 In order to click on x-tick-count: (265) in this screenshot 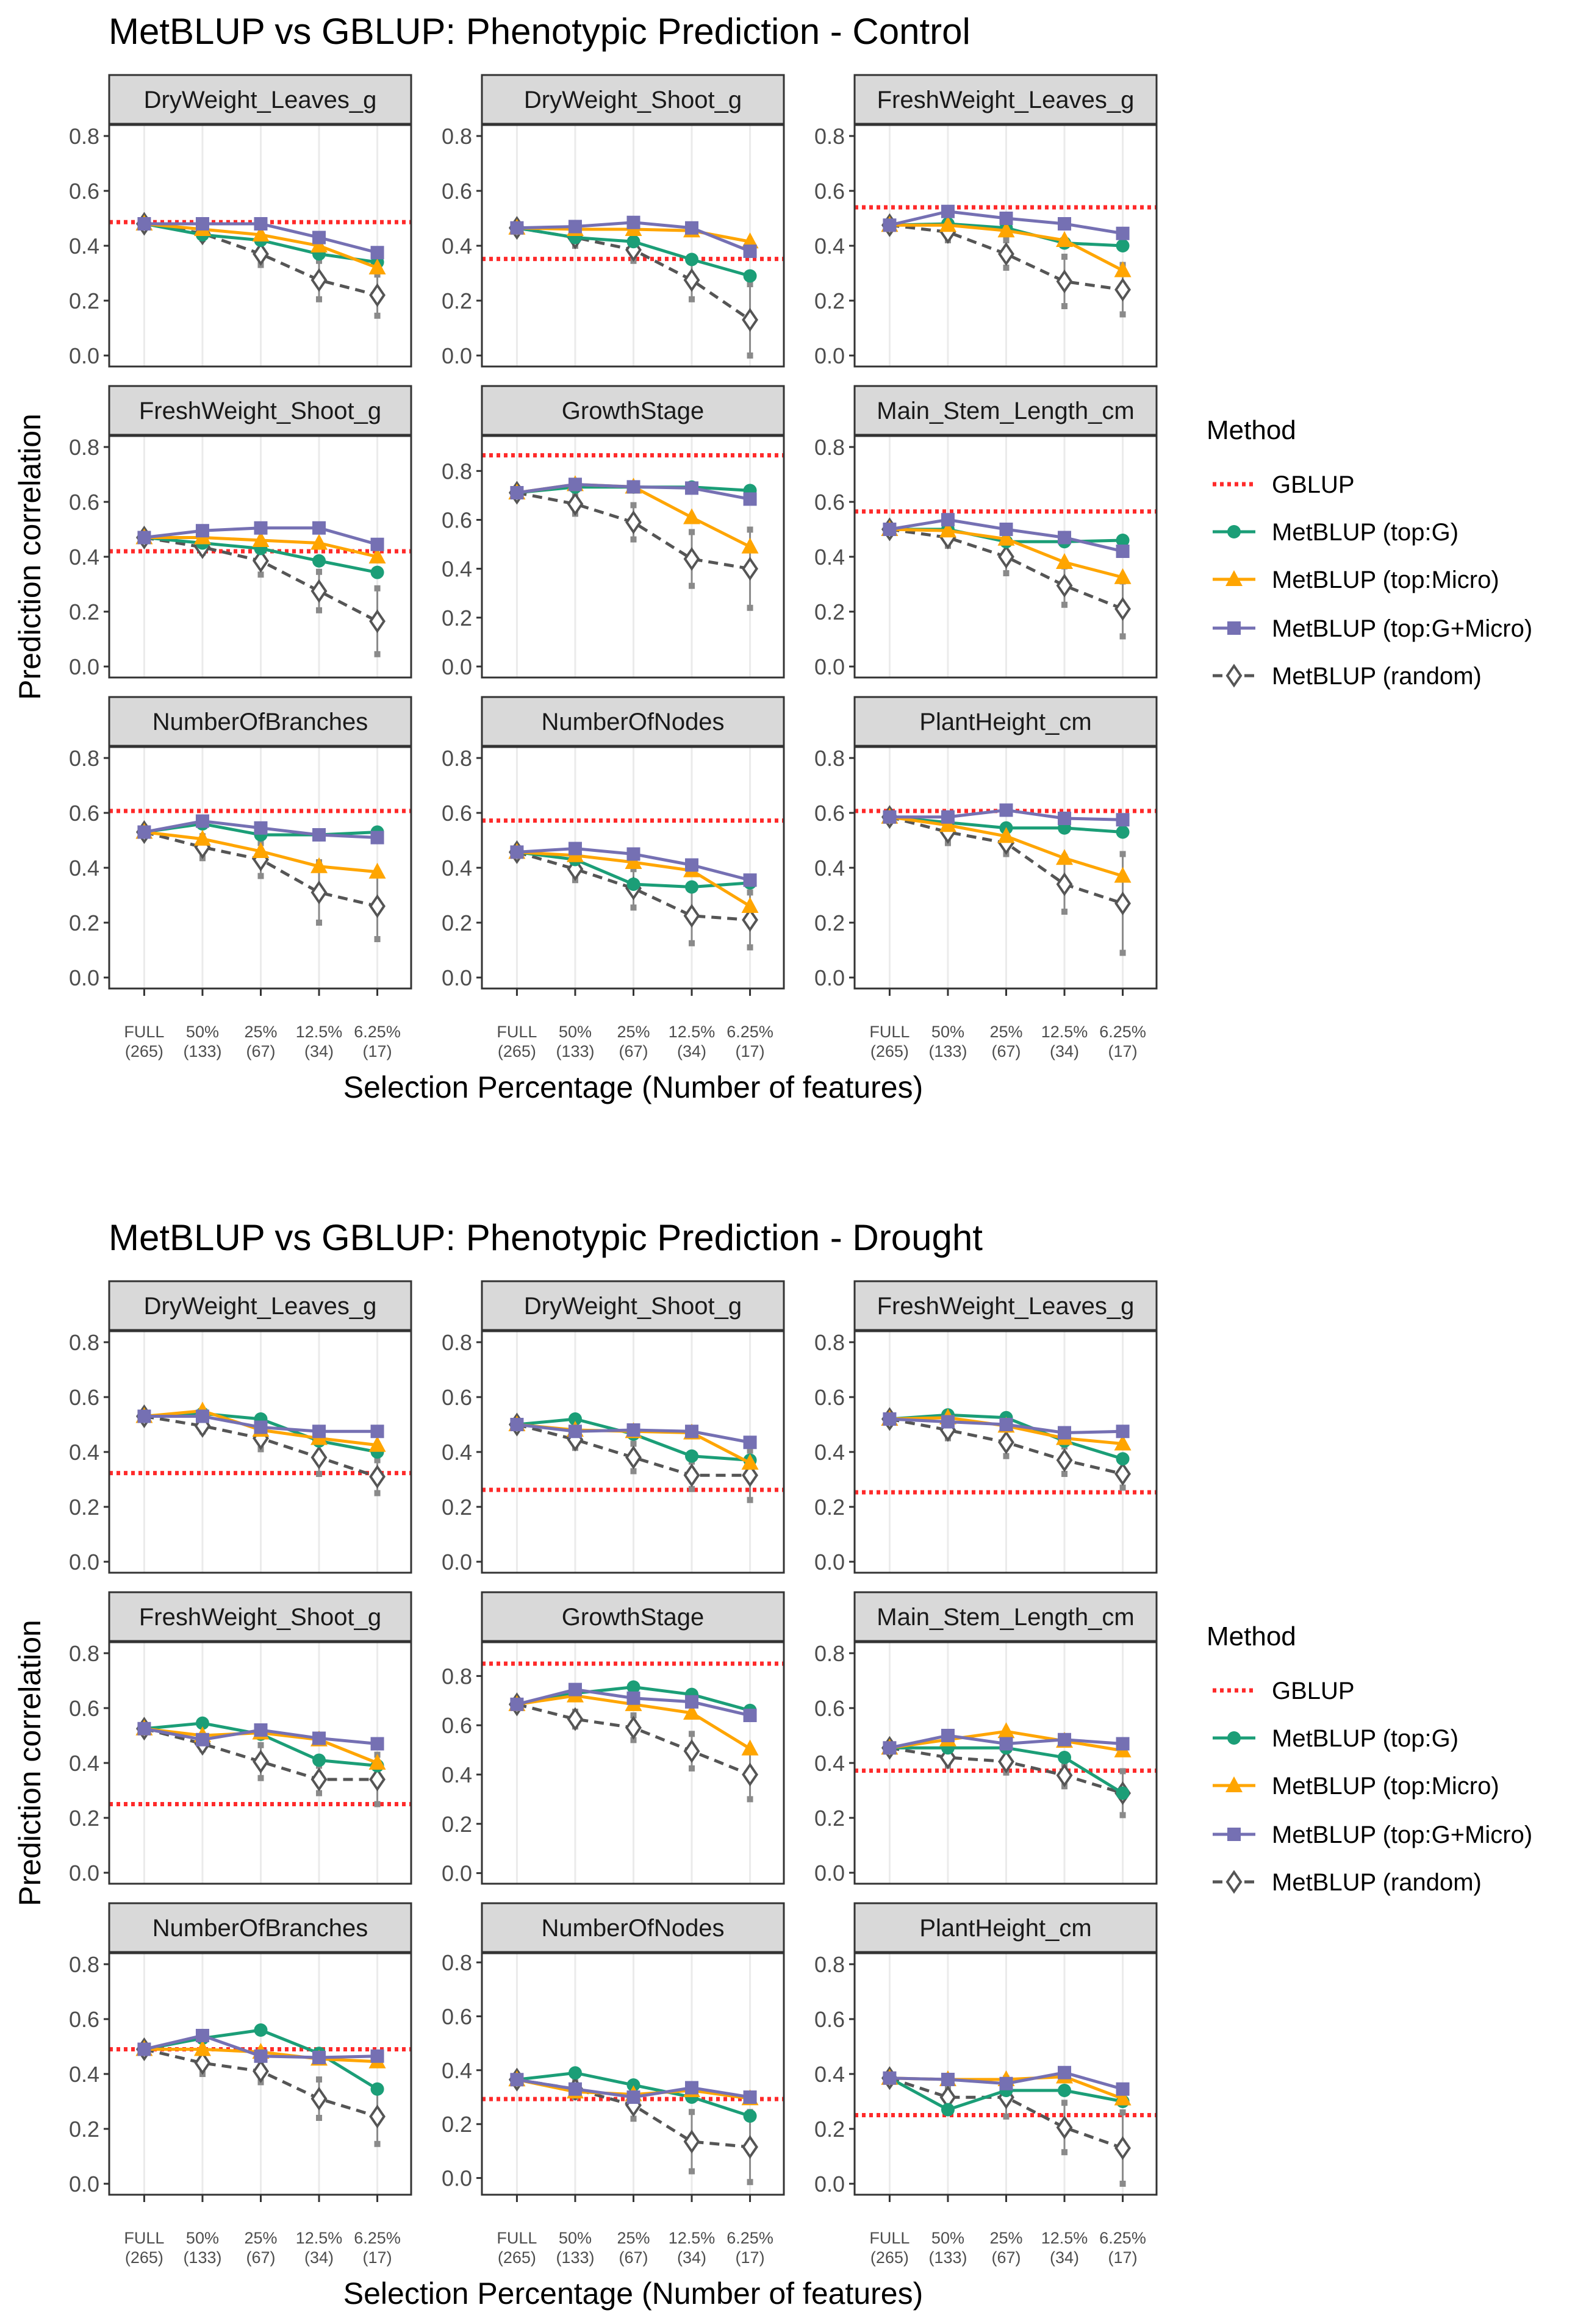, I will do `click(517, 1051)`.